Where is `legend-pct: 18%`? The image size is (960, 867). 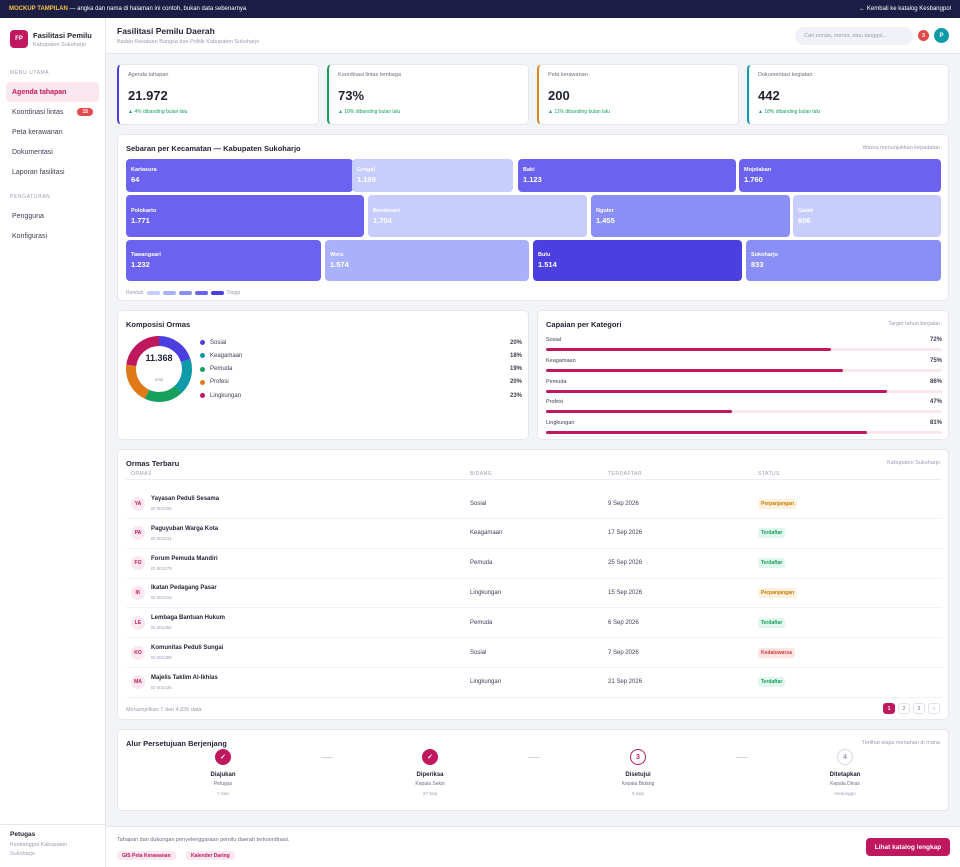
legend-pct: 18% is located at coordinates (515, 355).